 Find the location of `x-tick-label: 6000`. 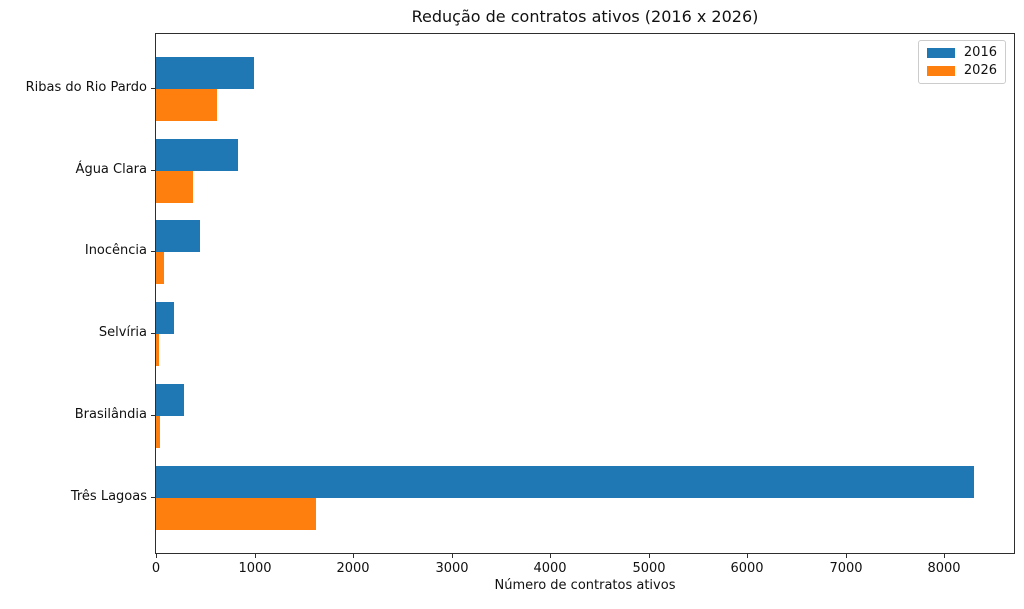

x-tick-label: 6000 is located at coordinates (747, 568).